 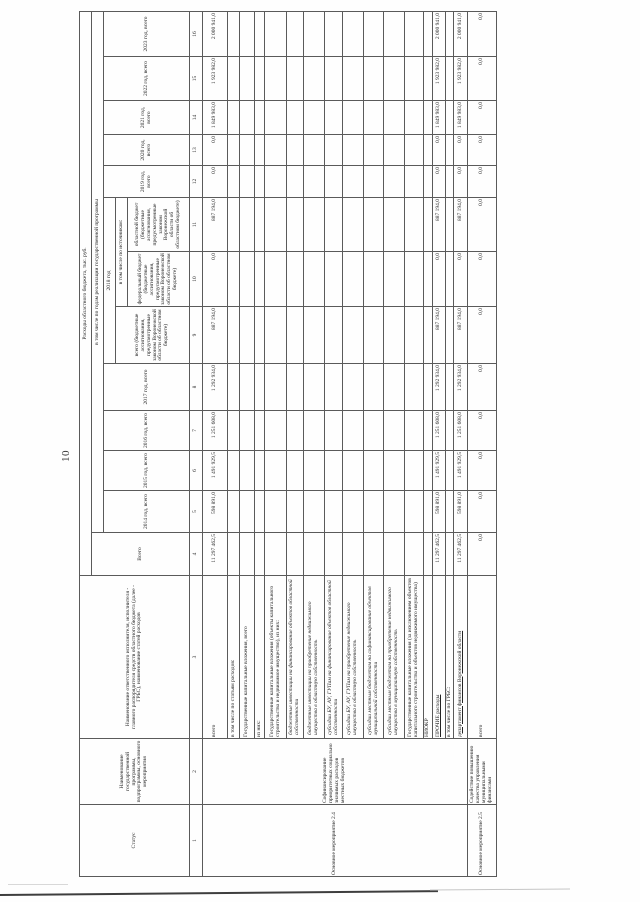 I want to click on col-number: 7, so click(x=196, y=430).